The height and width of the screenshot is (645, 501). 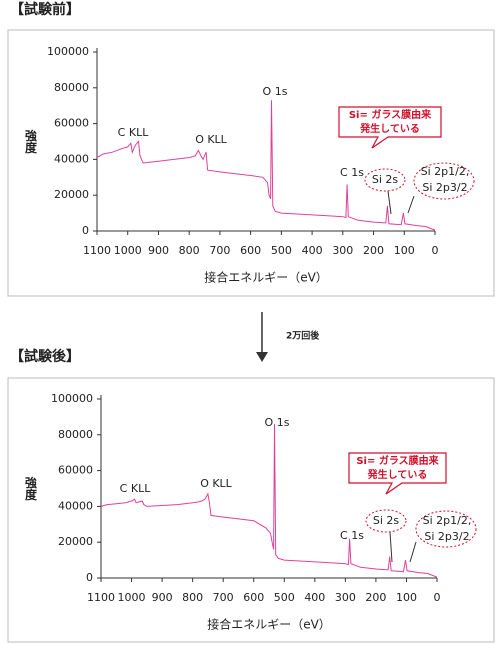 I want to click on arrow-head, so click(x=262, y=357).